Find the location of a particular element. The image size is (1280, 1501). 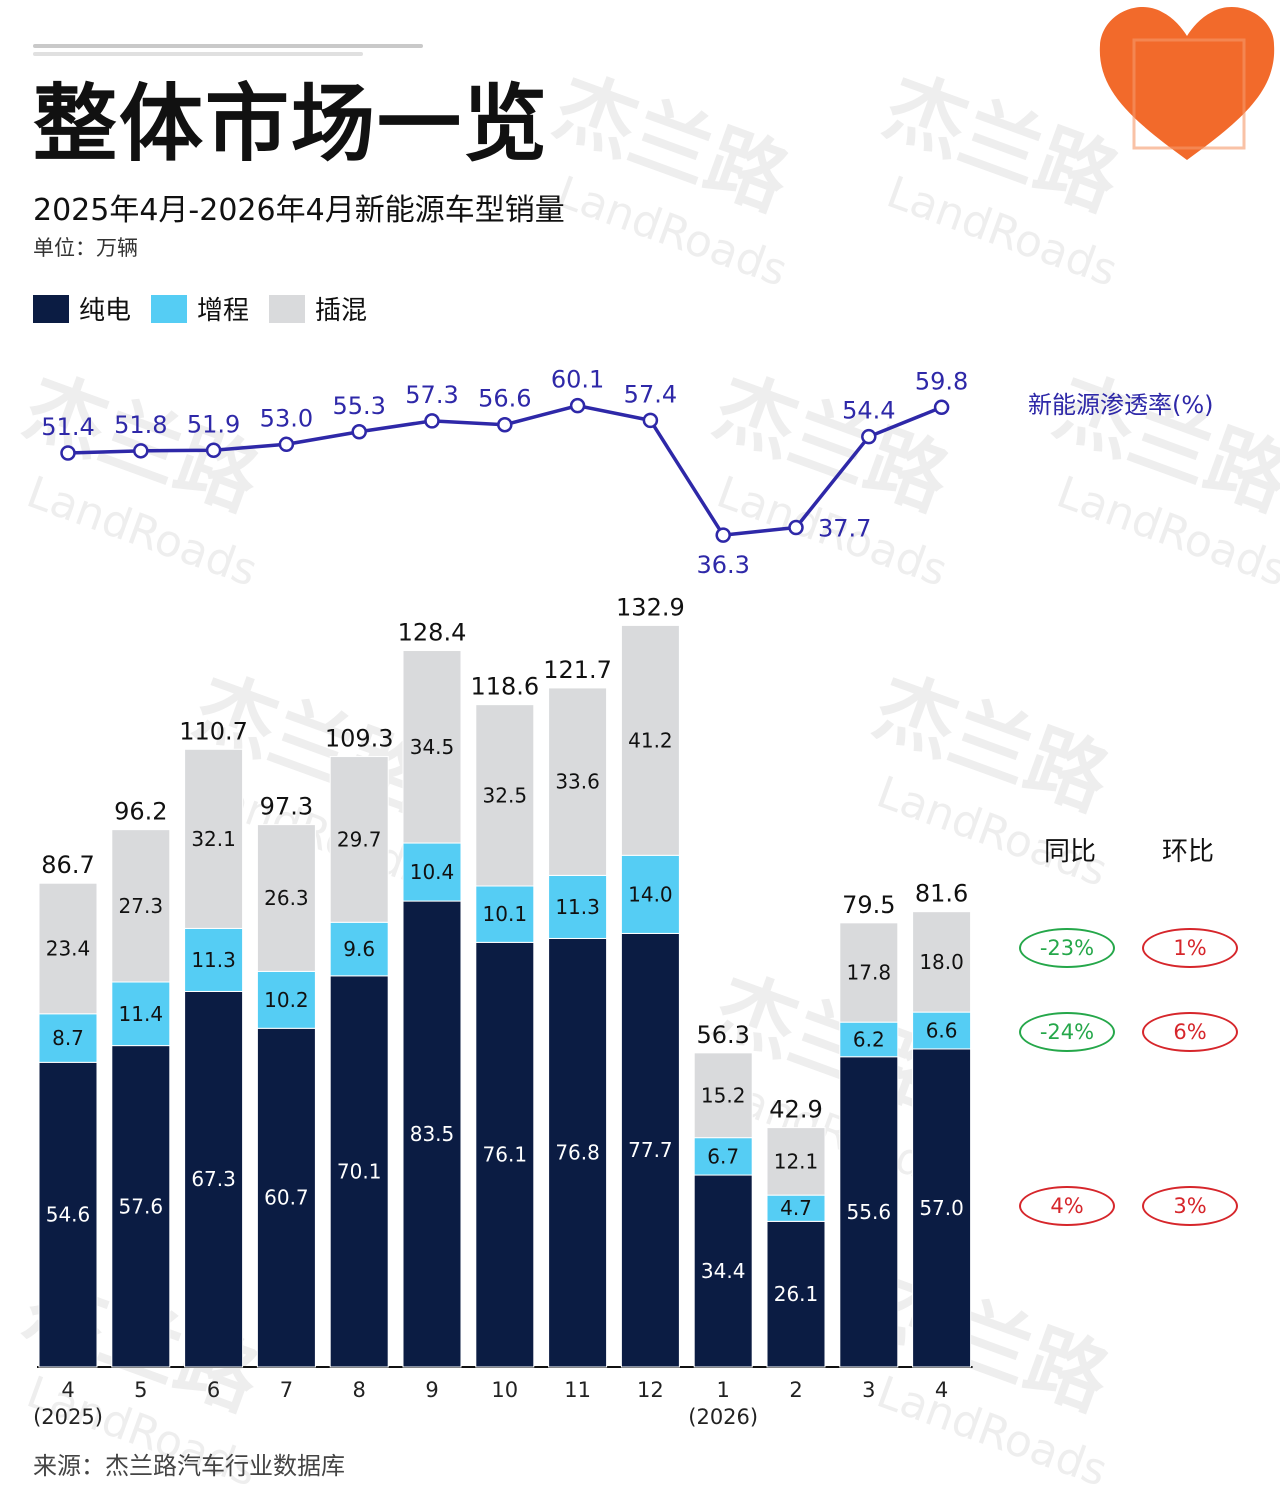

segment-value-label: 41.2 is located at coordinates (650, 740).